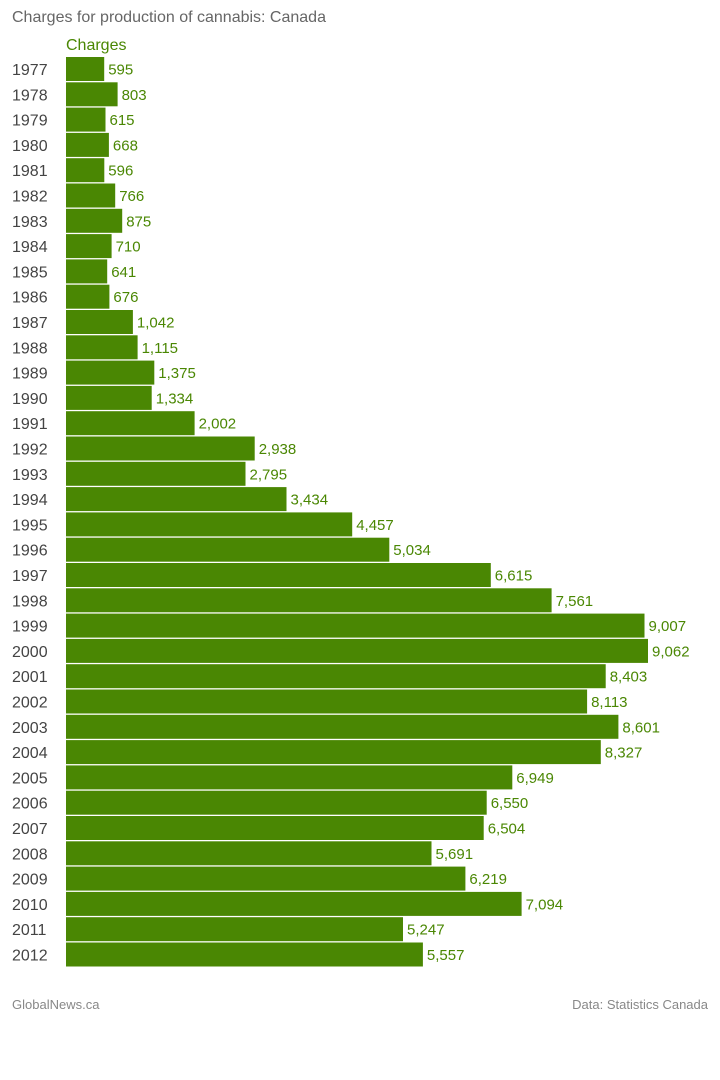 Image resolution: width=720 pixels, height=1080 pixels. I want to click on value-label: 710, so click(128, 247).